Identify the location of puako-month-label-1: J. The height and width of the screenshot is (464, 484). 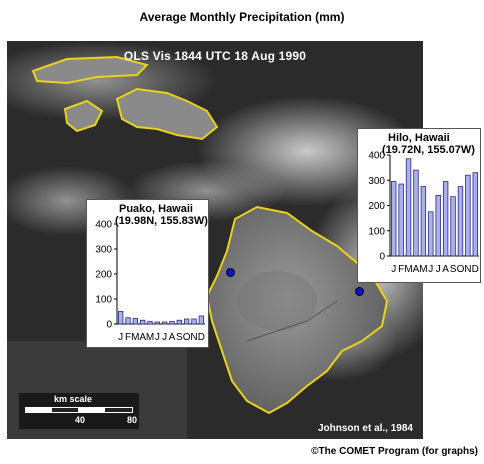
(120, 337).